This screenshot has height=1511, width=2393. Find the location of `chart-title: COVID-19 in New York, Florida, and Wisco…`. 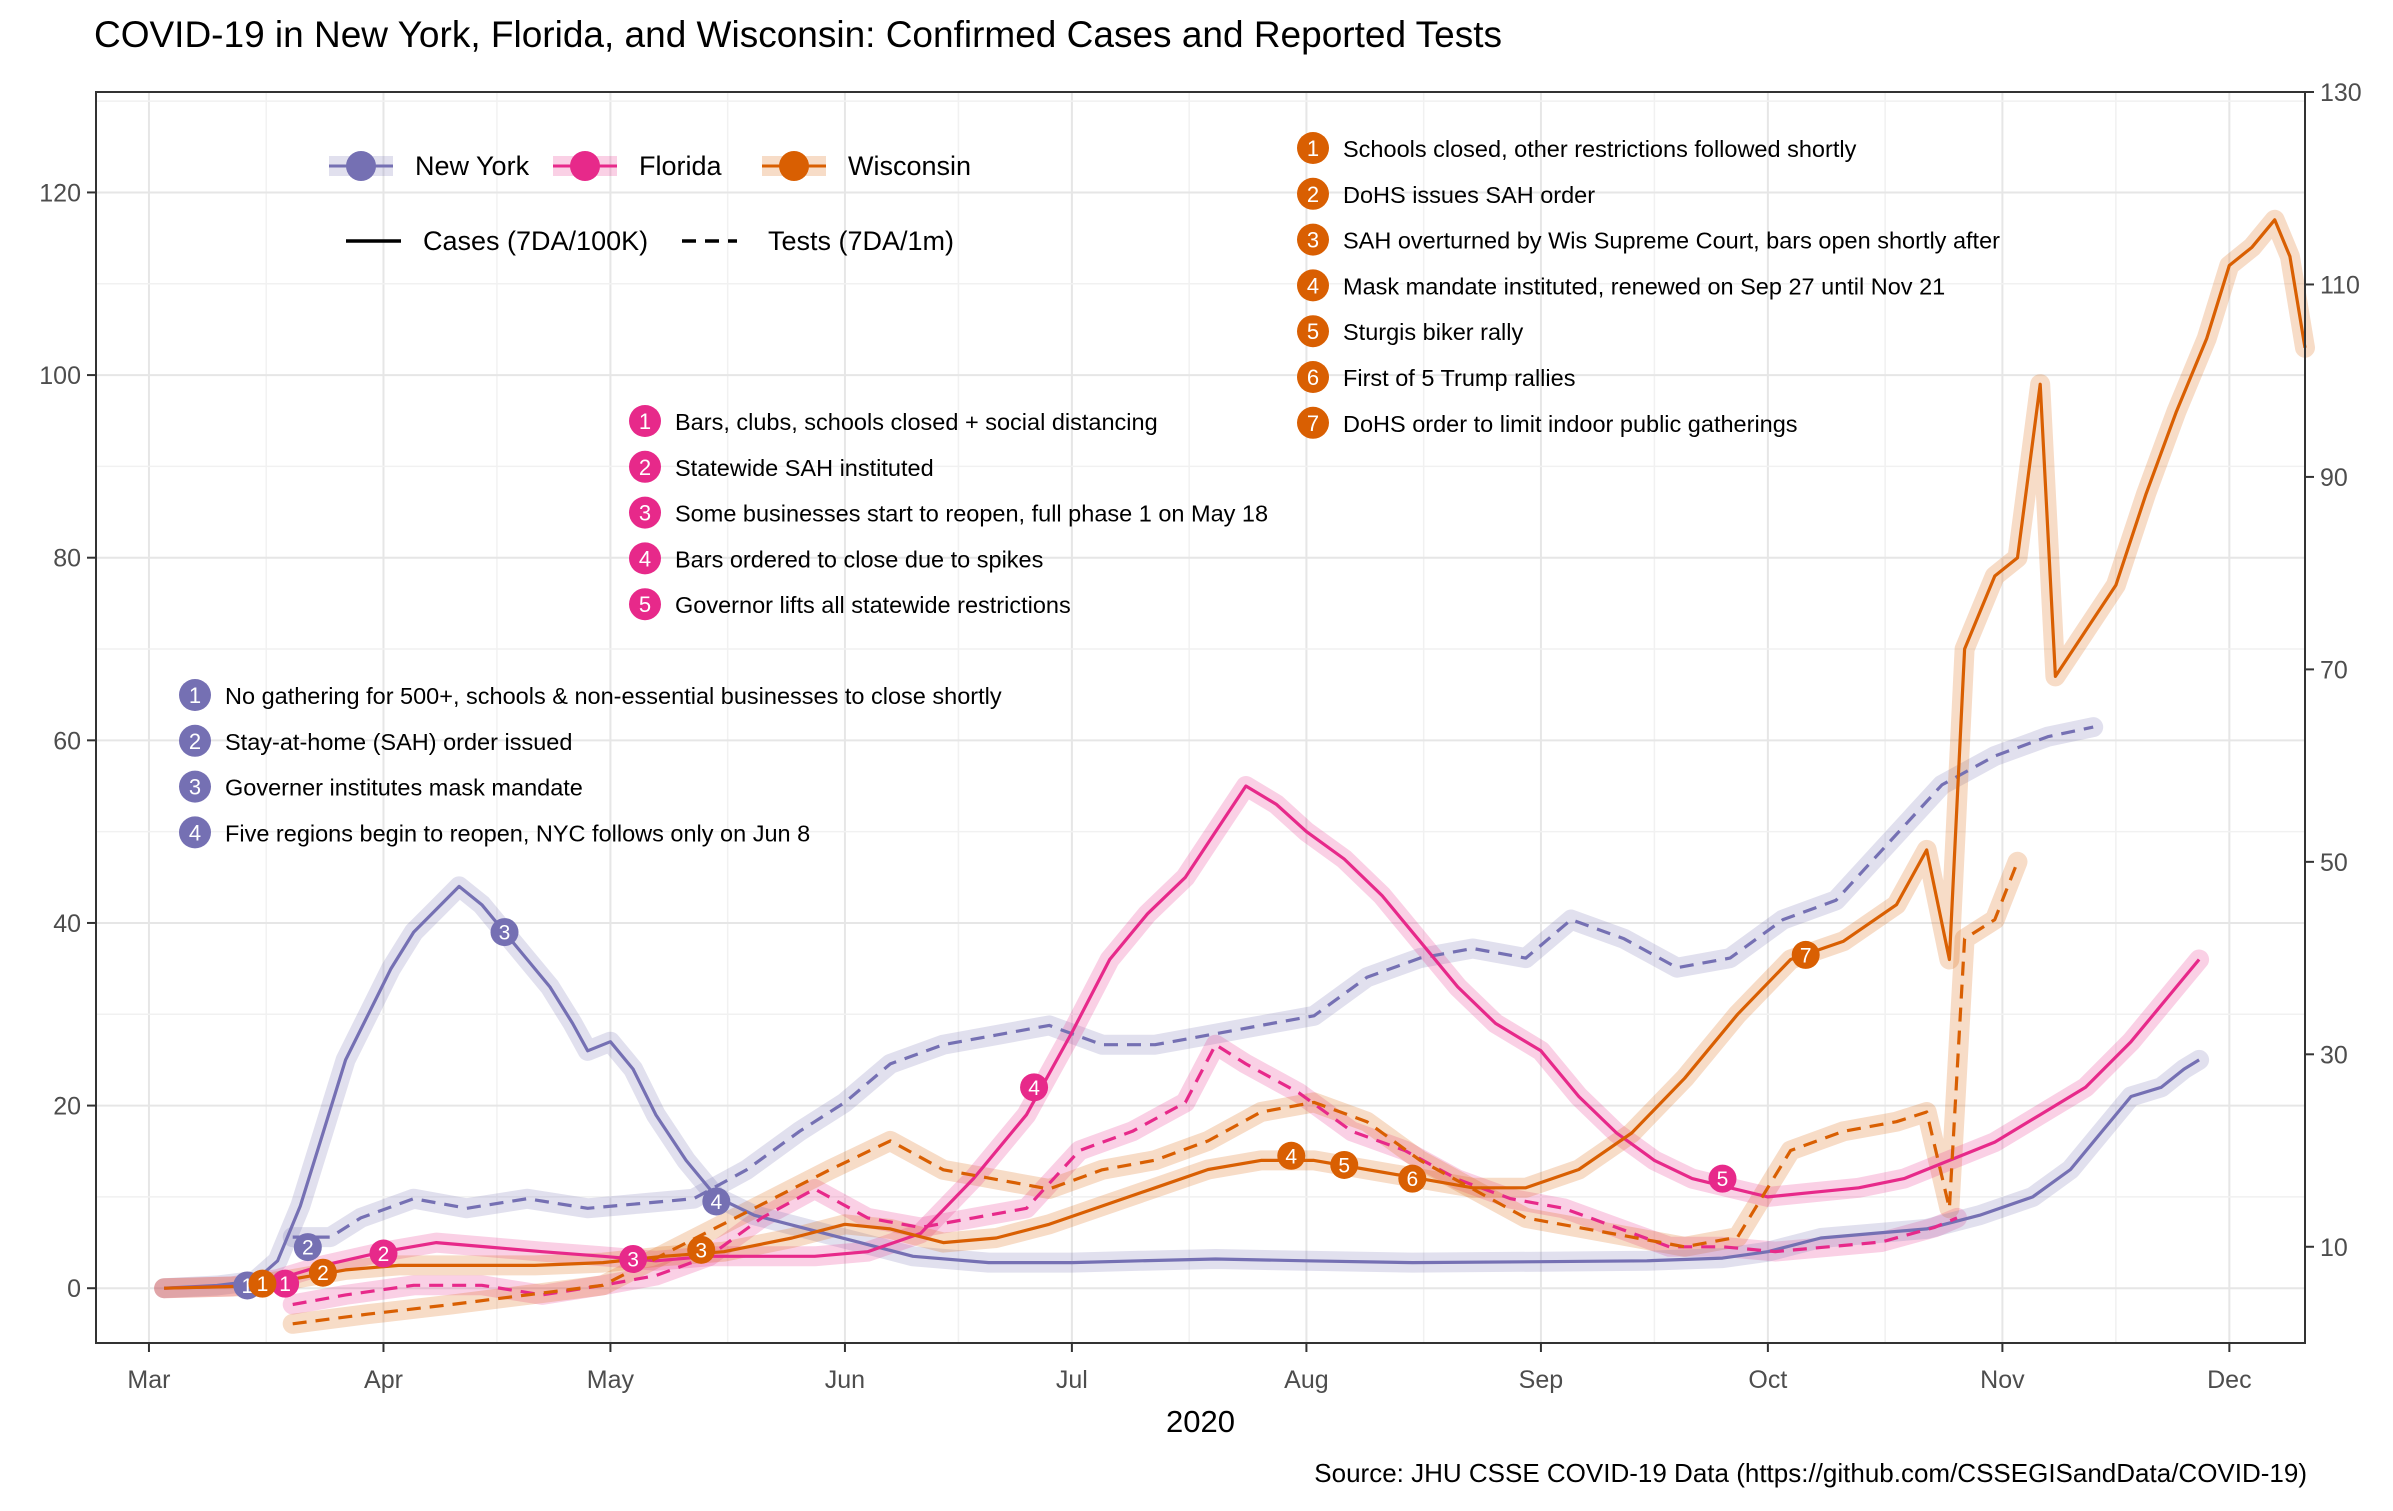

chart-title: COVID-19 in New York, Florida, and Wisco… is located at coordinates (798, 34).